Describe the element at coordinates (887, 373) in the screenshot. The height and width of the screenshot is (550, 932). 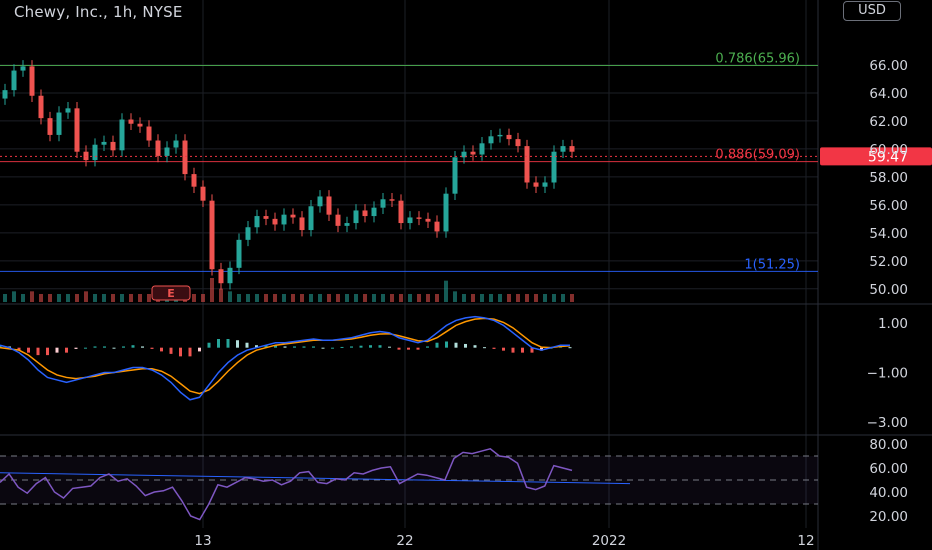
I see `macd-tick-label: −1.00` at that location.